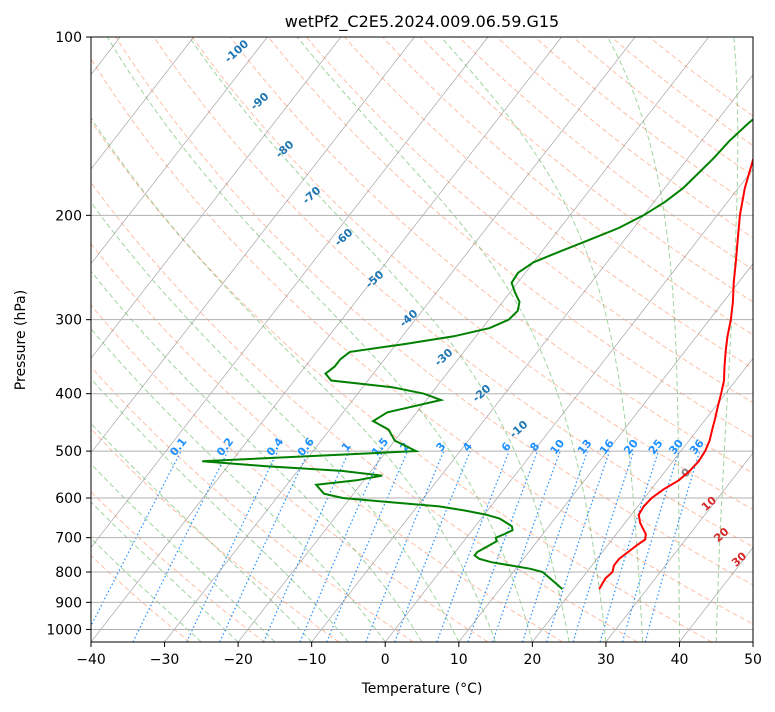 The height and width of the screenshot is (712, 775). I want to click on x-axis-label: Temperature (°C), so click(422, 689).